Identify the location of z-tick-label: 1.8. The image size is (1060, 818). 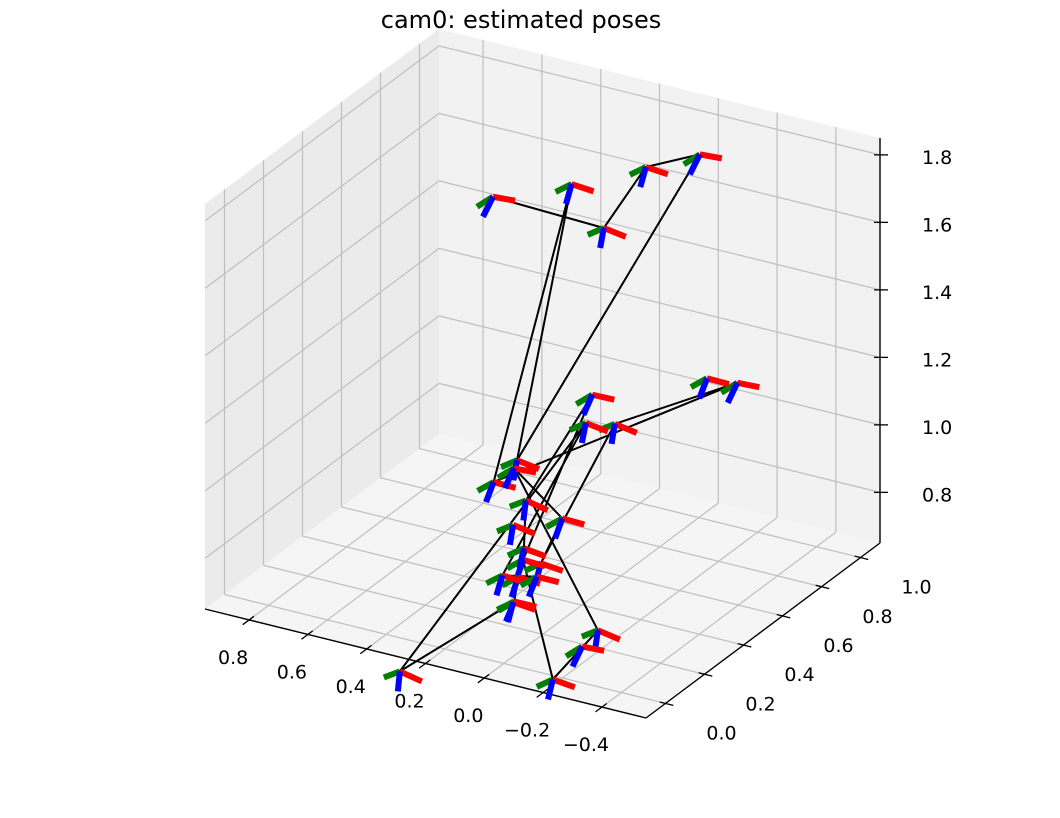
(937, 158).